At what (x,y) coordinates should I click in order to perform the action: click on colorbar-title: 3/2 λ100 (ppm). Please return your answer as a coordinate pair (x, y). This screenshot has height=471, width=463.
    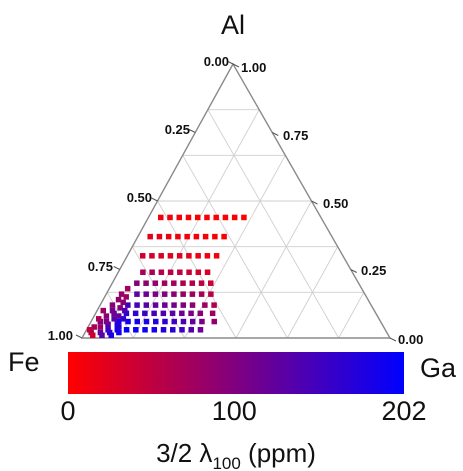
    Looking at the image, I should click on (236, 454).